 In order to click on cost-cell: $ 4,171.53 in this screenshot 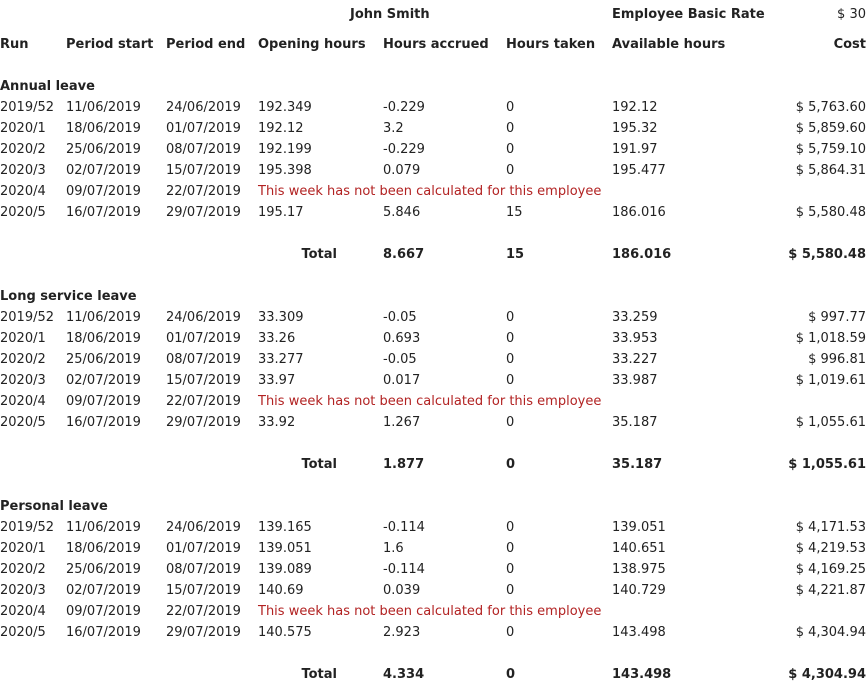, I will do `click(830, 527)`.